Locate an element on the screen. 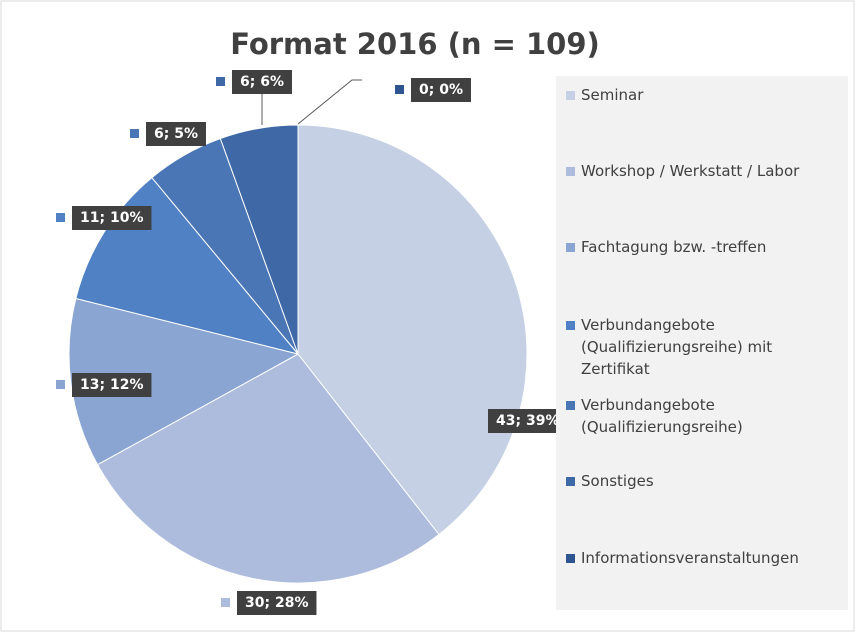  data-label: 6; 5% is located at coordinates (176, 134).